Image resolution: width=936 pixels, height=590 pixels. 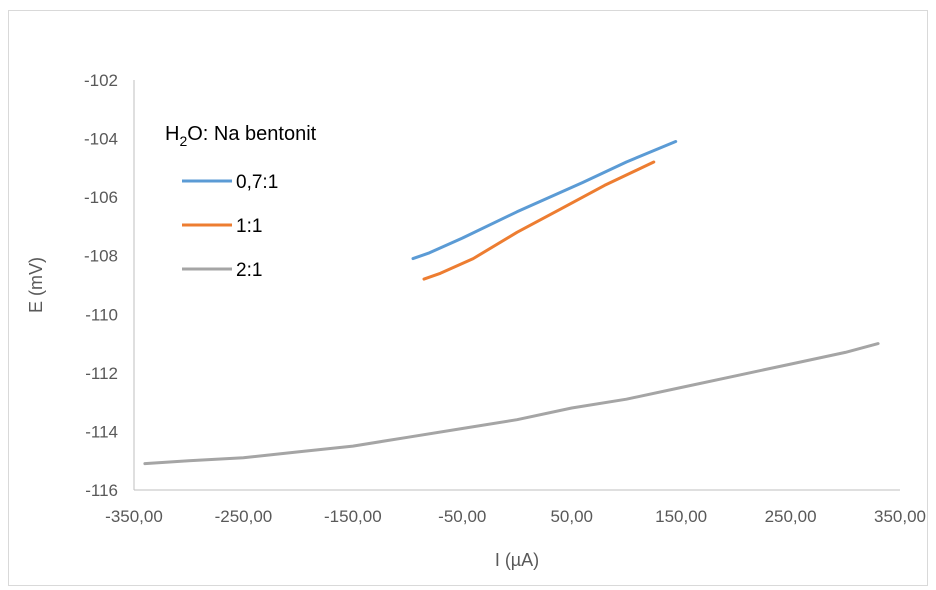 I want to click on legend-label: 1:1, so click(x=249, y=226).